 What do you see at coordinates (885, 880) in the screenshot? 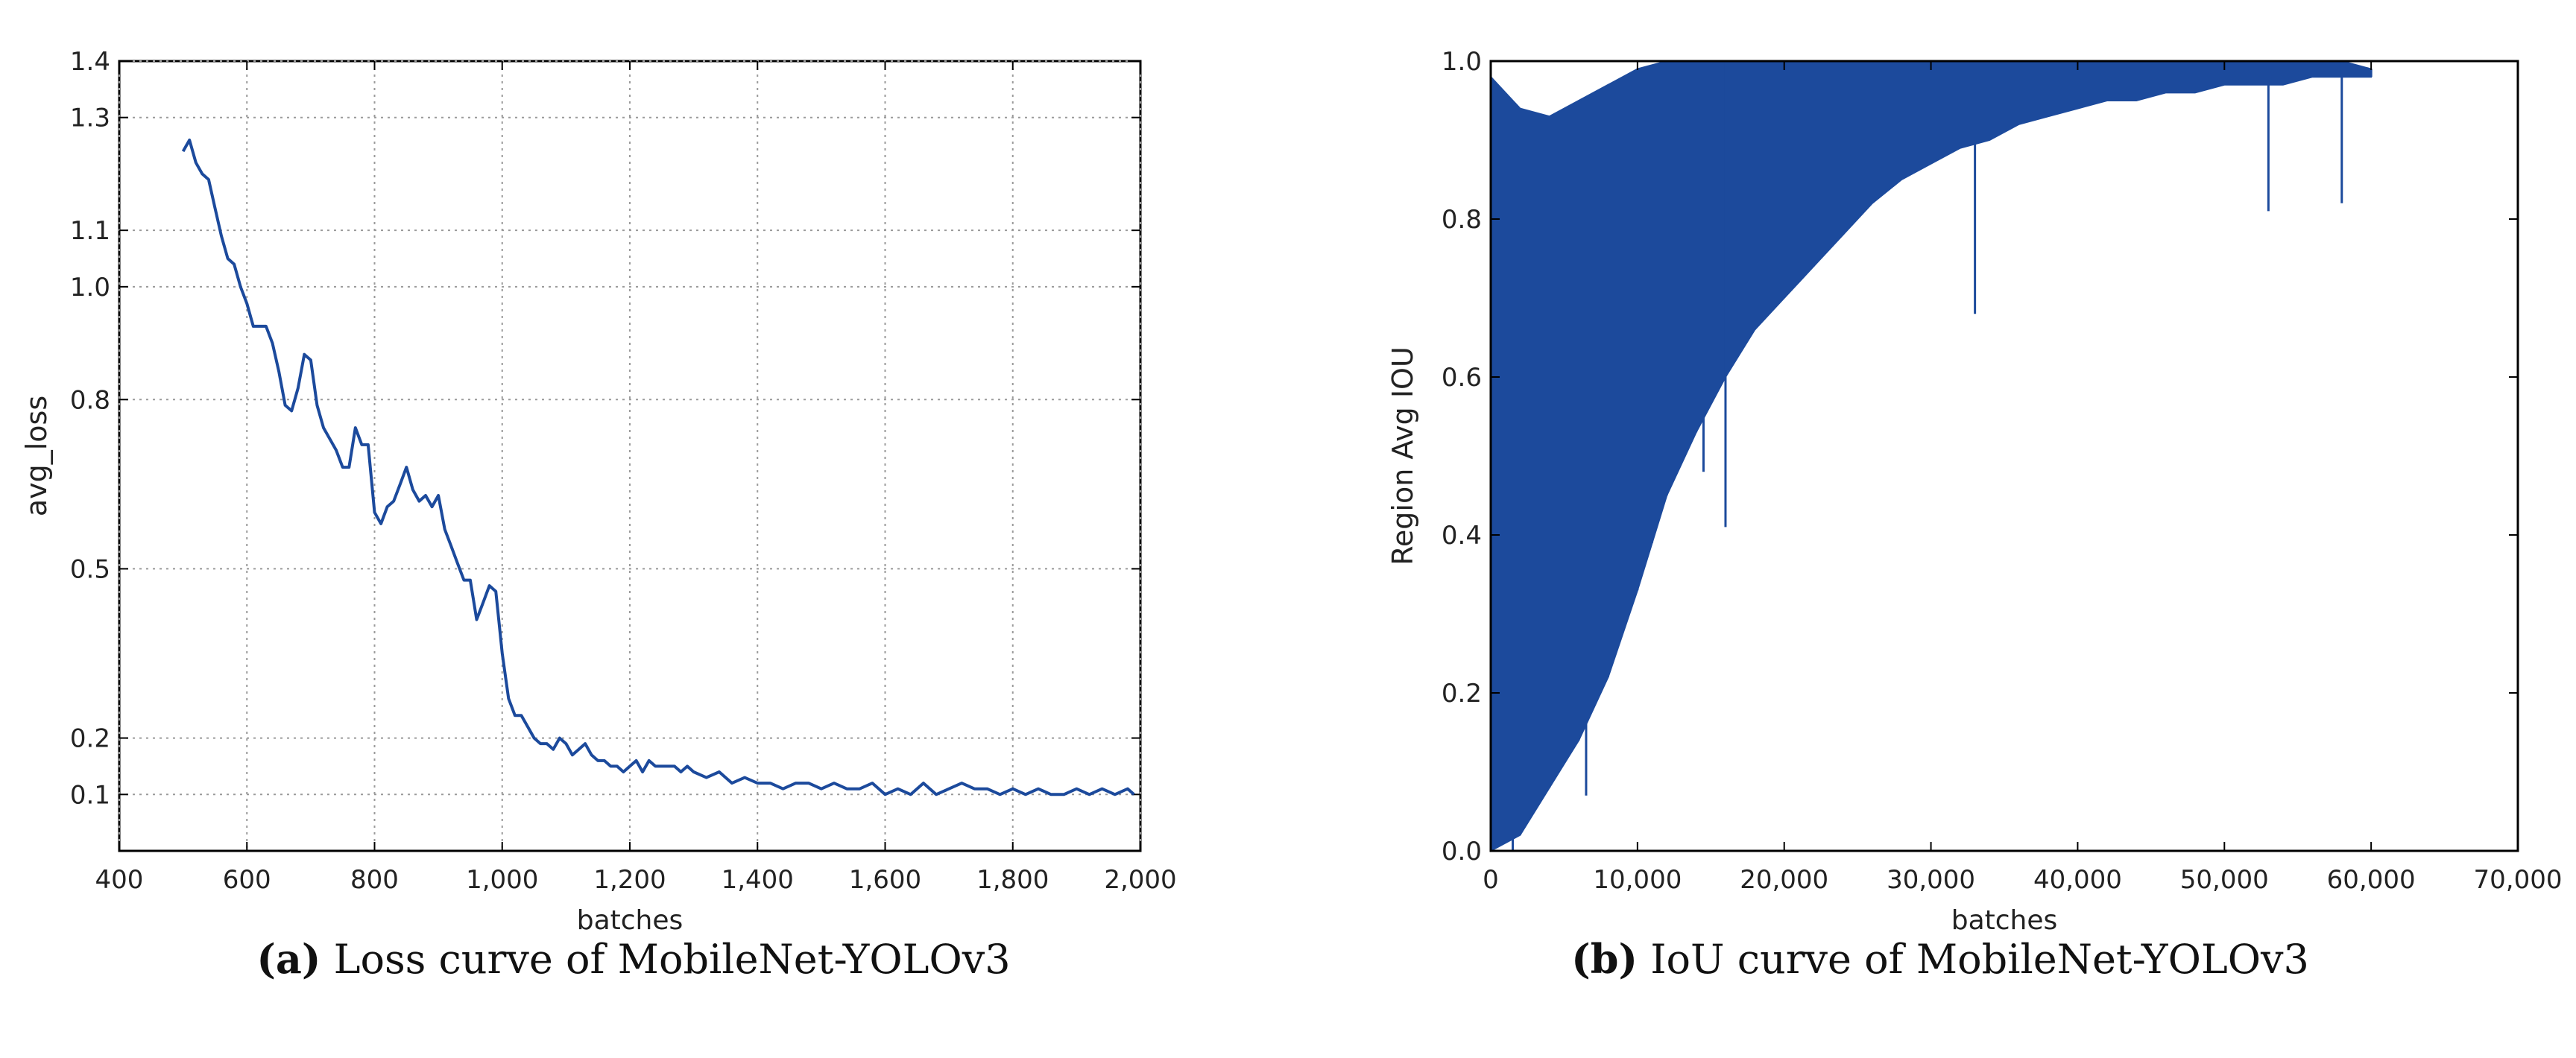
I see `loss-x-tick-label: 1,600` at bounding box center [885, 880].